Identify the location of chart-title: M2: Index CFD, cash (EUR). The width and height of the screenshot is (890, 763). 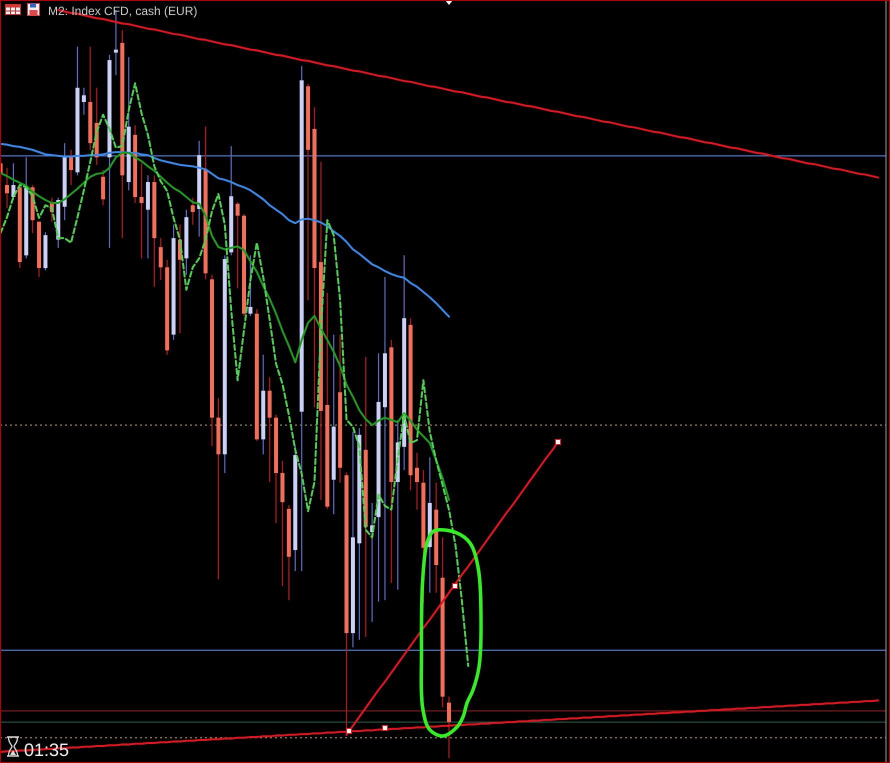
(123, 11).